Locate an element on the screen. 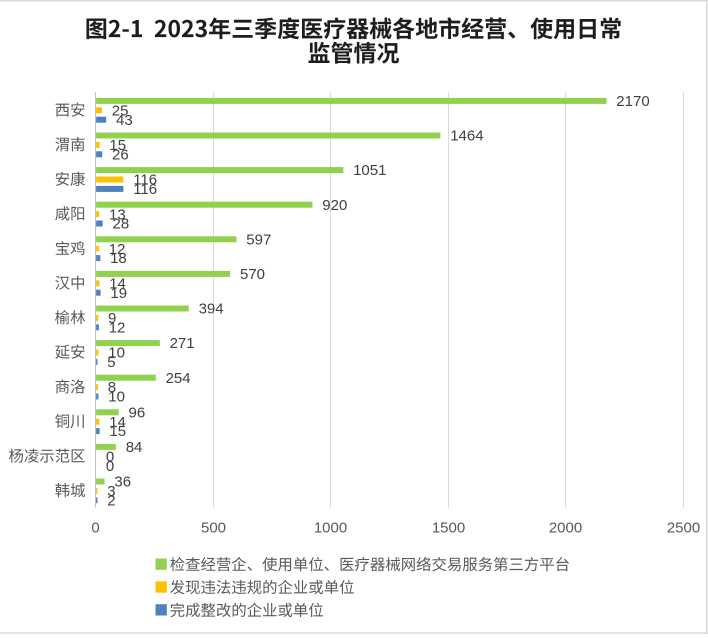 The image size is (708, 638). svg-text: 13 is located at coordinates (117, 214).